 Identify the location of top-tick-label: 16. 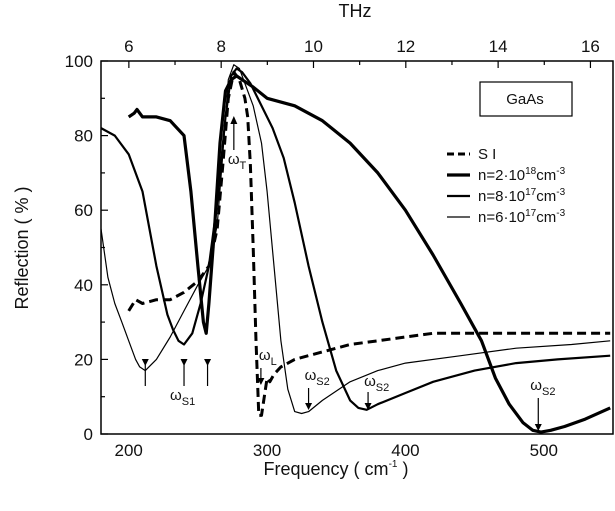
(590, 46).